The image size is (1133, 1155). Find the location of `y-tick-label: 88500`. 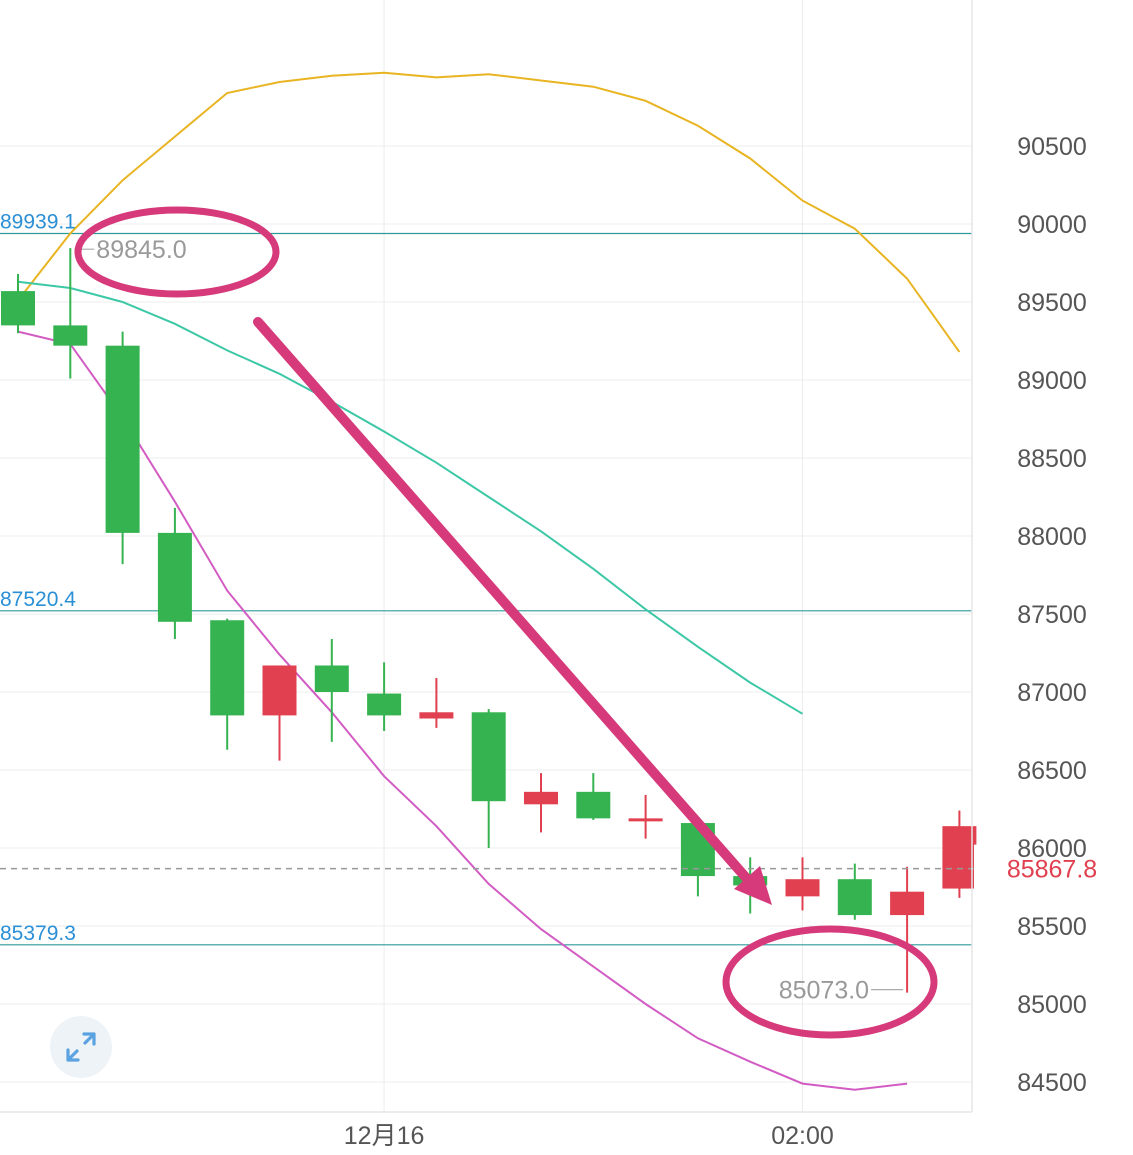

y-tick-label: 88500 is located at coordinates (1052, 459).